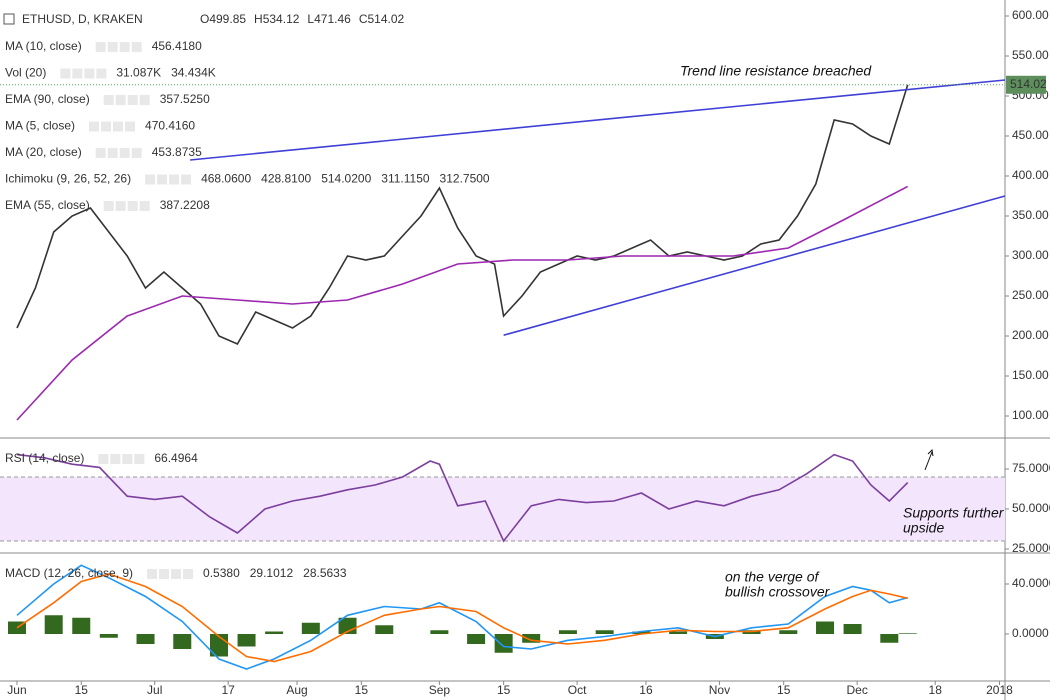  What do you see at coordinates (82, 19) in the screenshot?
I see `symbol-title: ETHUSD, D, KRAKEN` at bounding box center [82, 19].